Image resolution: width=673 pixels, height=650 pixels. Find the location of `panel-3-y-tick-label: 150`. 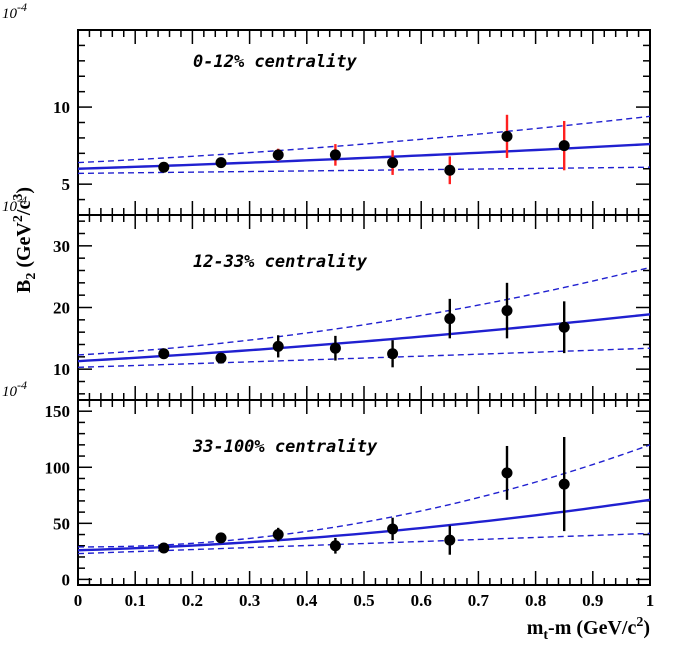

panel-3-y-tick-label: 150 is located at coordinates (58, 411).